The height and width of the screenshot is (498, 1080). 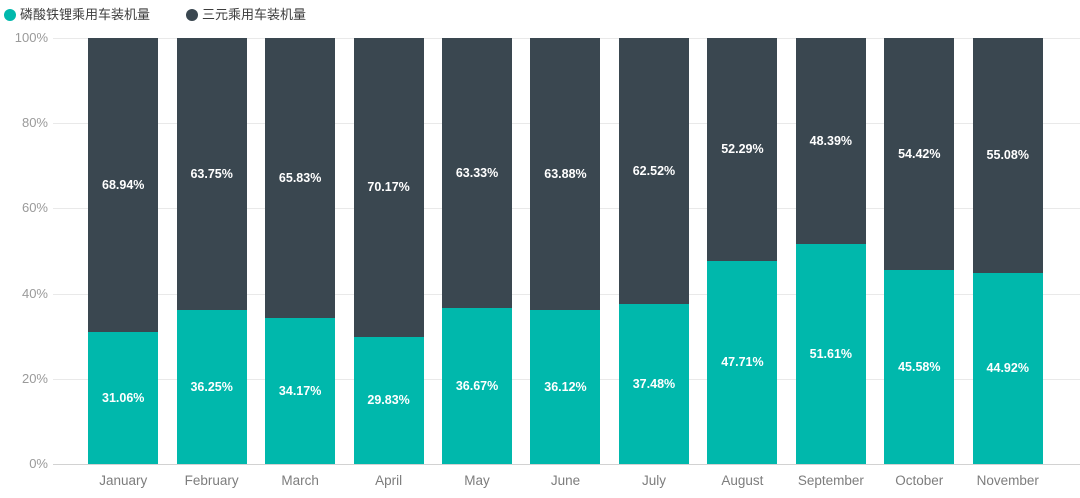 I want to click on segment-ternary: 62.52%, so click(x=653, y=171).